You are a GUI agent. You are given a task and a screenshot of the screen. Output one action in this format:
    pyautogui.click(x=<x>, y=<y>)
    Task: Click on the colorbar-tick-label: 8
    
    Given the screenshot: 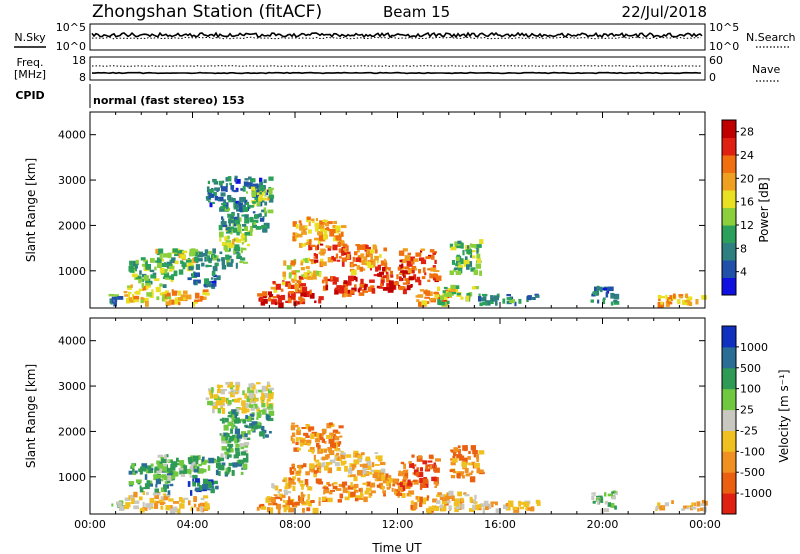 What is the action you would take?
    pyautogui.click(x=743, y=248)
    